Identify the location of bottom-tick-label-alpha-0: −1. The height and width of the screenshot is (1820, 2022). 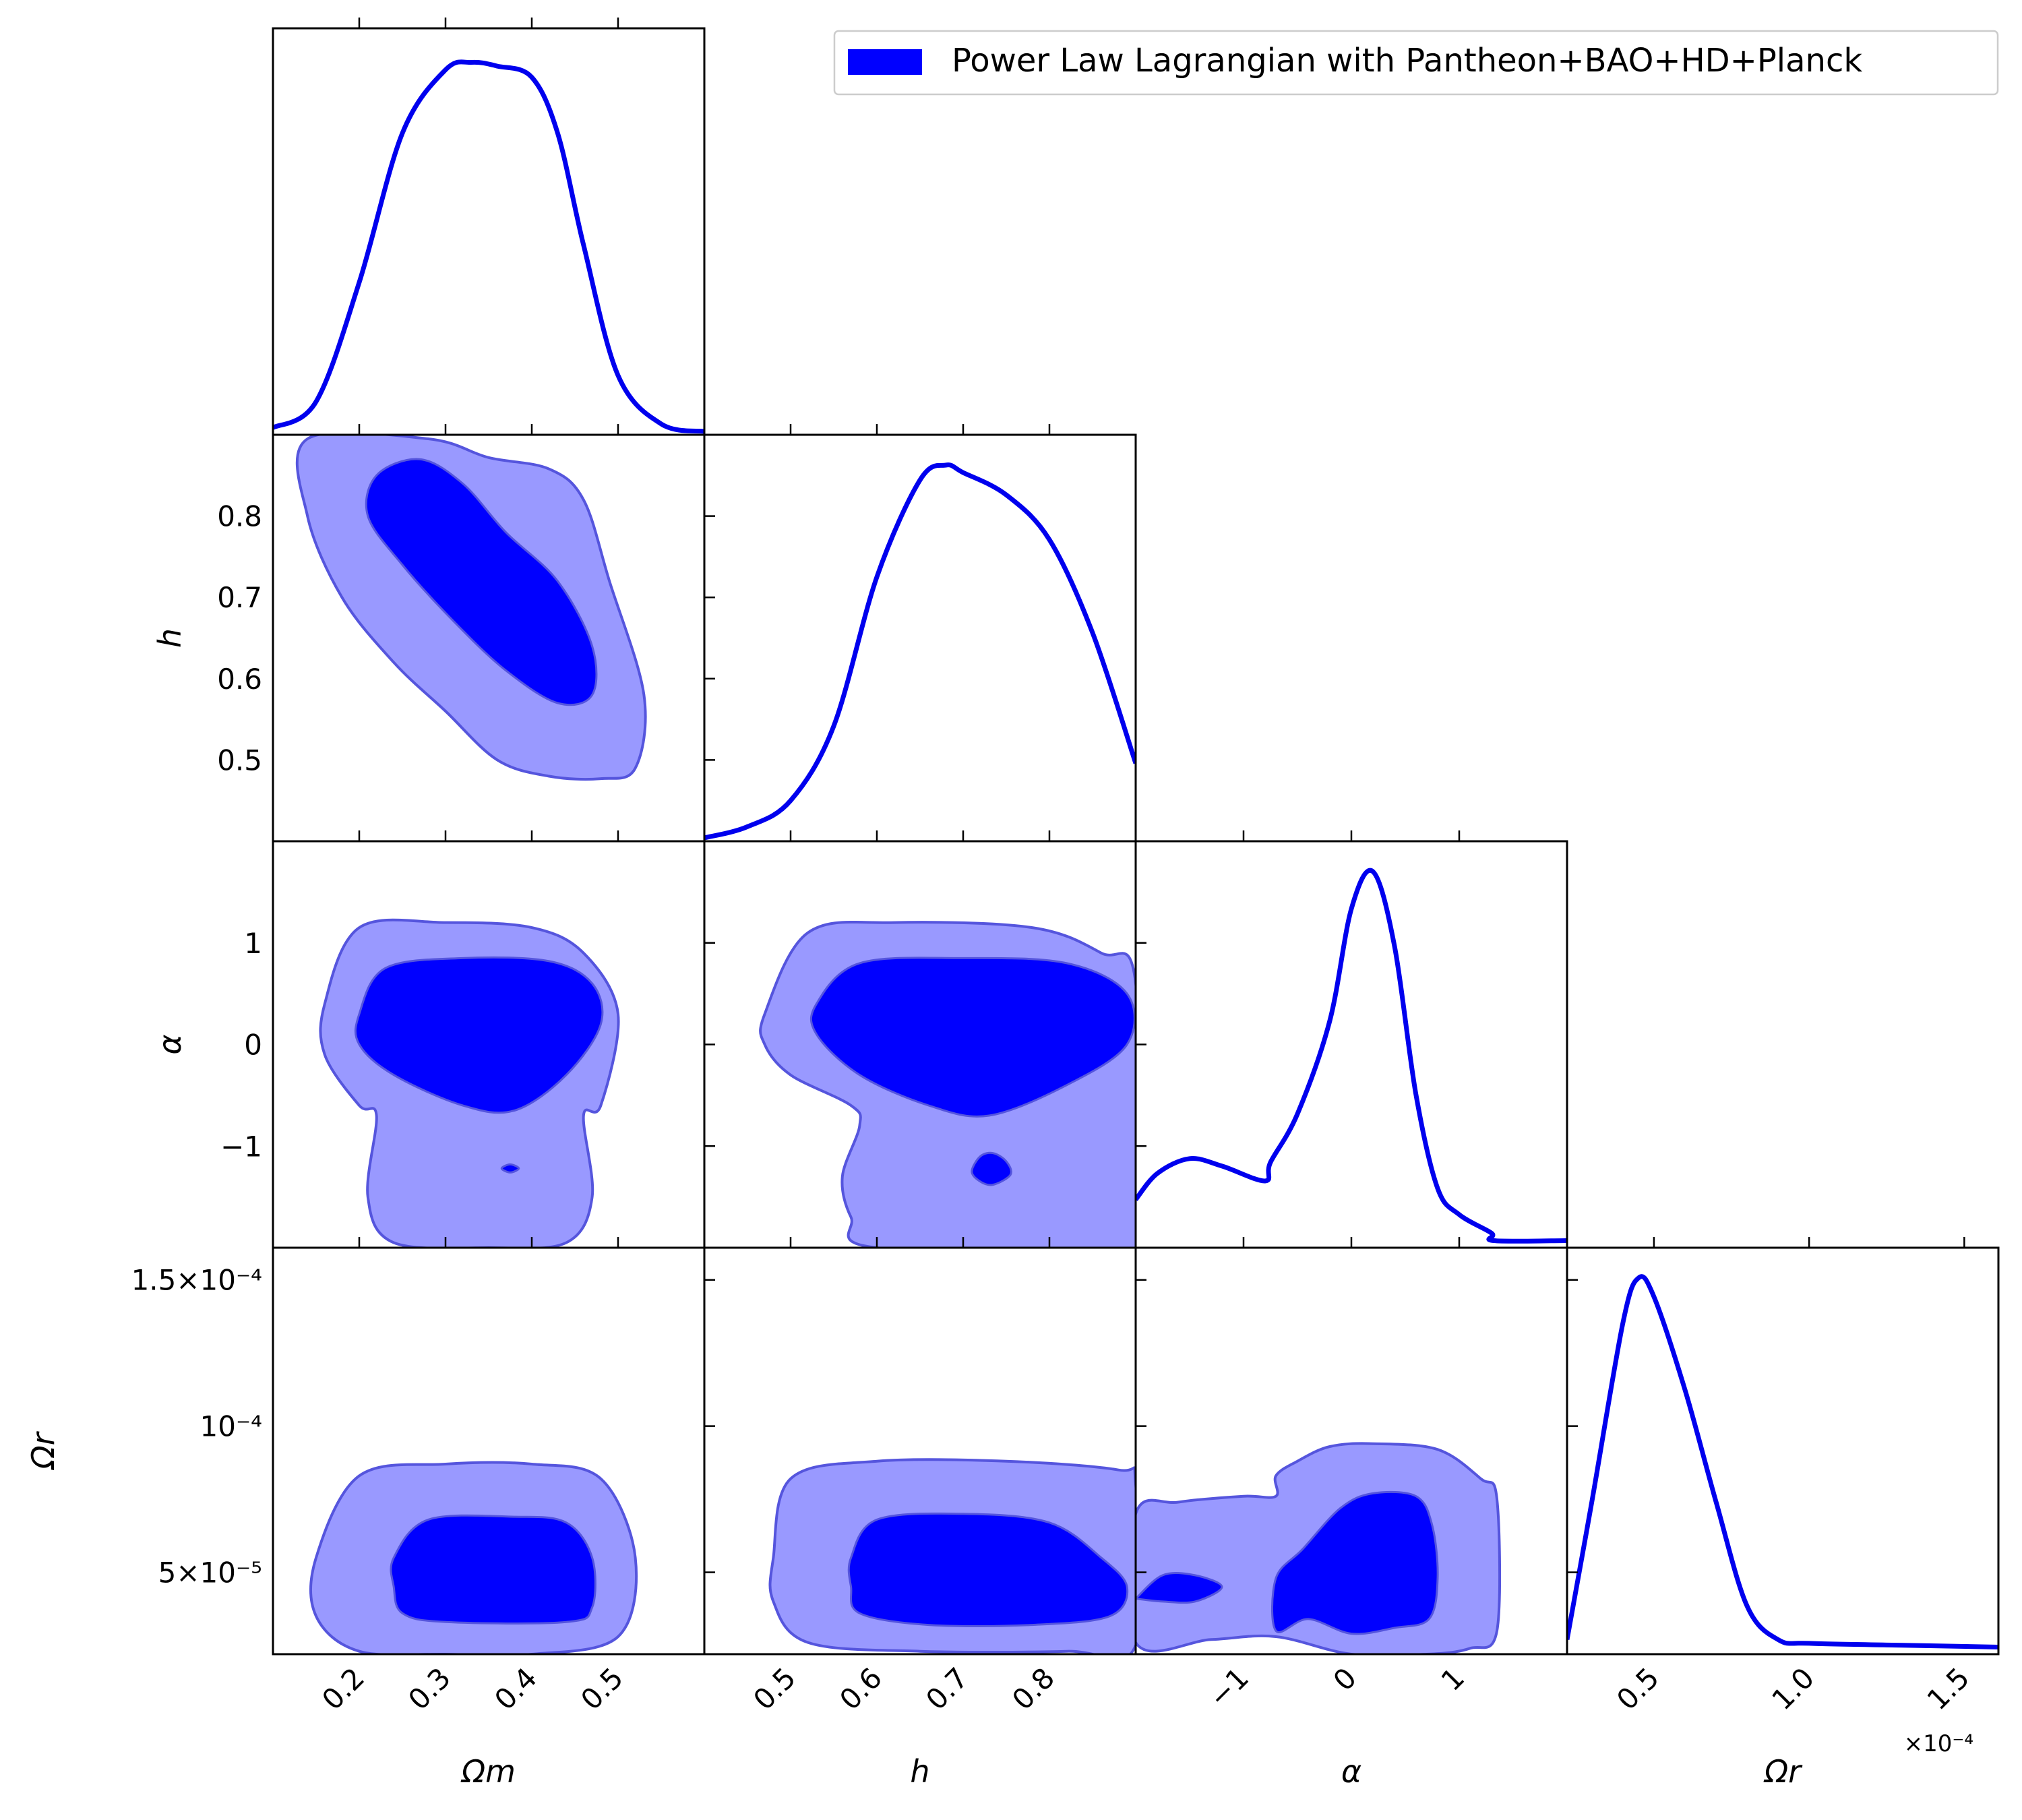
(1228, 1687).